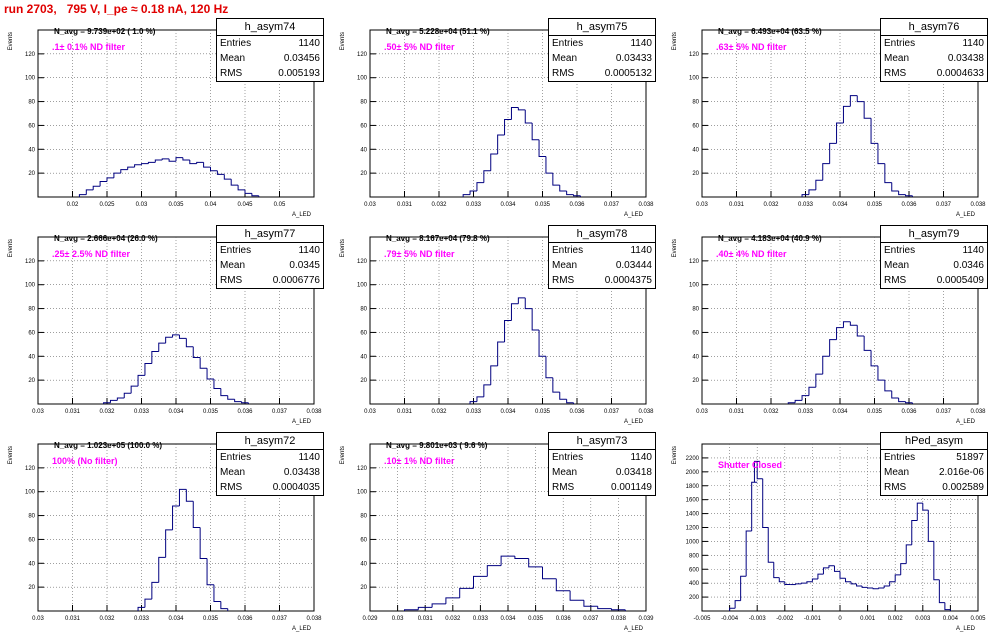 The width and height of the screenshot is (996, 633). What do you see at coordinates (934, 457) in the screenshot?
I see `stats-row-entries: Entries 51897` at bounding box center [934, 457].